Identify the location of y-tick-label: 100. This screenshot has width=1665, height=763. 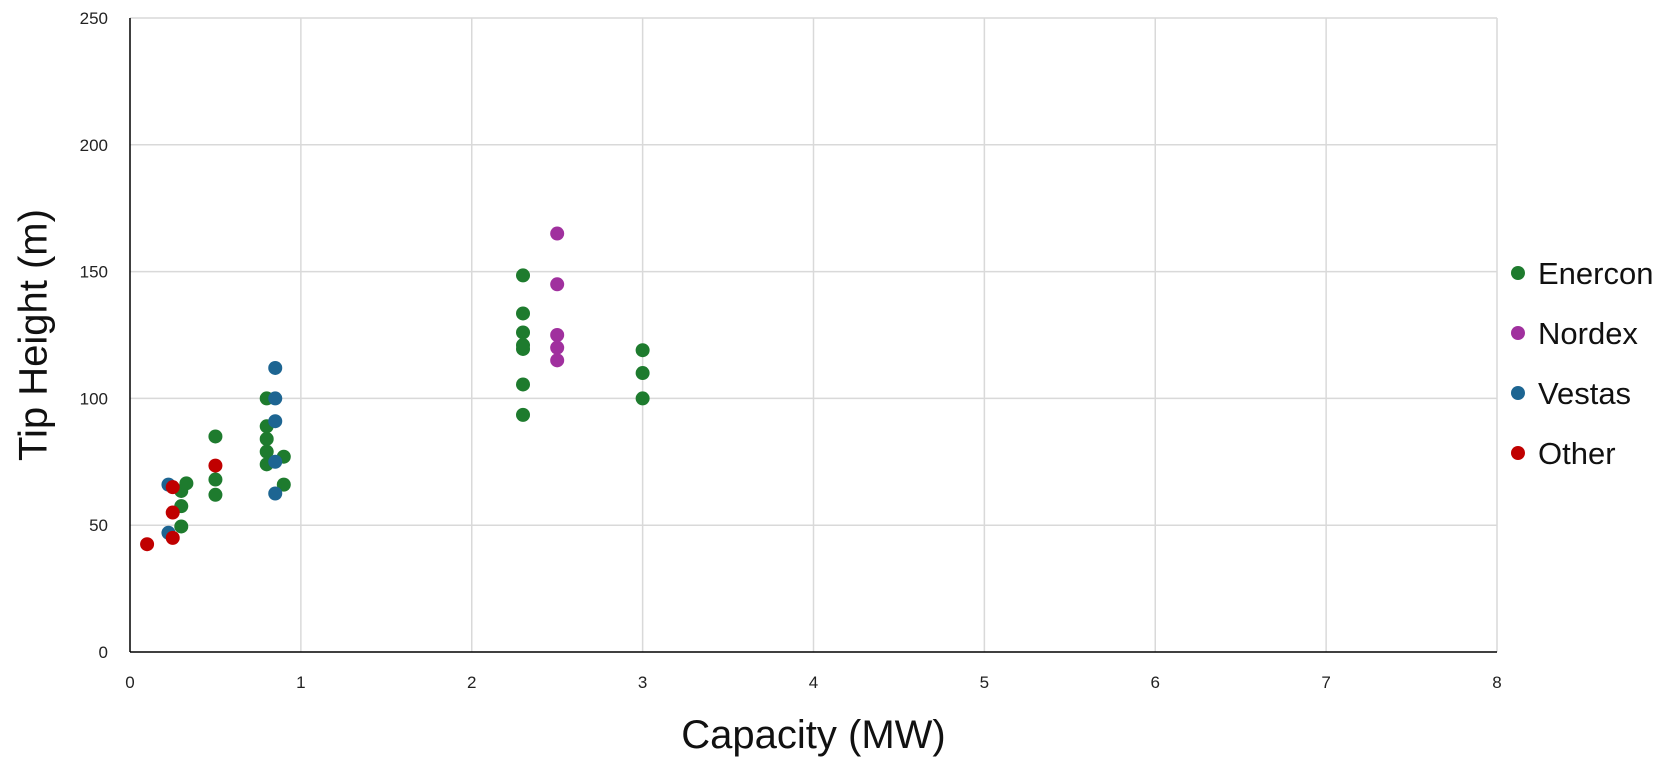
(94, 398).